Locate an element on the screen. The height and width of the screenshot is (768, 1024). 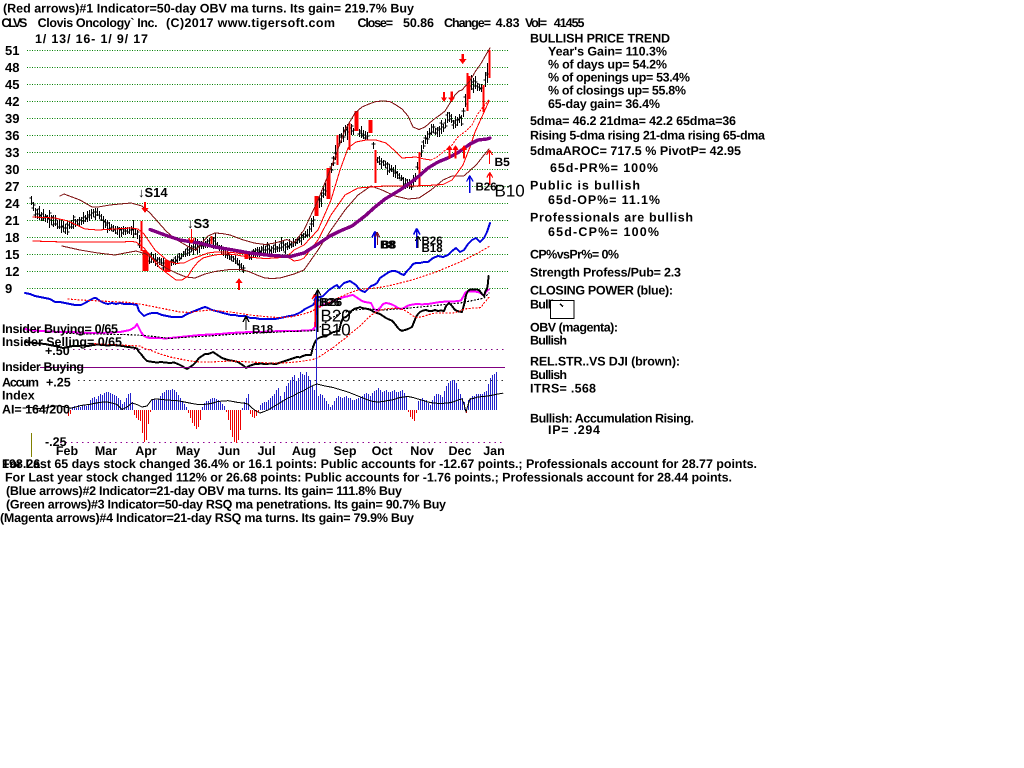
svg-text: Insider Selling= 0/65 is located at coordinates (62, 342).